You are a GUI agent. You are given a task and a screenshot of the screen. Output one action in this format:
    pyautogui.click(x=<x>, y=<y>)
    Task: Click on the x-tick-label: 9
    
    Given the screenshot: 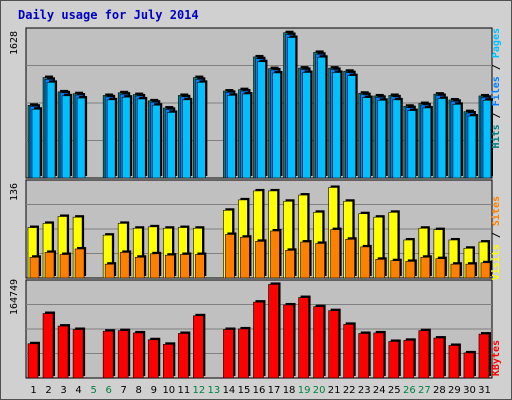 What is the action you would take?
    pyautogui.click(x=154, y=390)
    